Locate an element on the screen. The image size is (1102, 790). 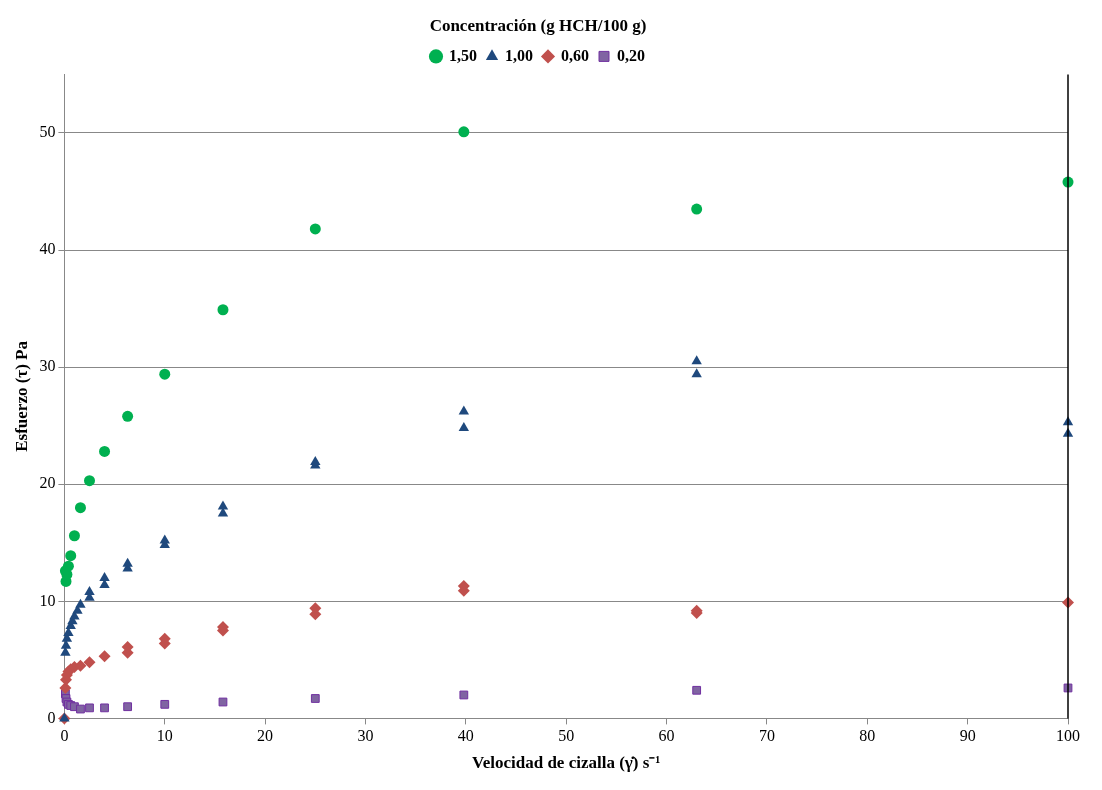
y-tick-label: 40 is located at coordinates (47, 249).